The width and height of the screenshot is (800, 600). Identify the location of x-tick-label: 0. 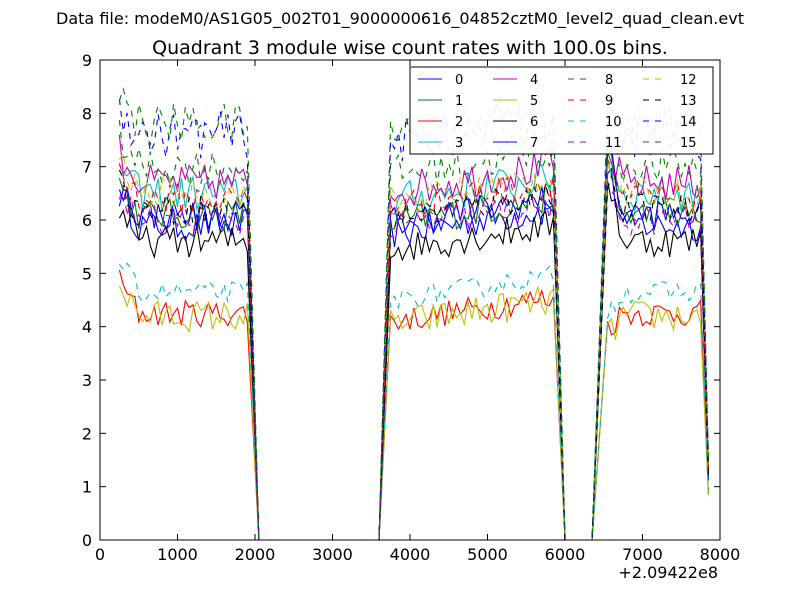
(100, 554).